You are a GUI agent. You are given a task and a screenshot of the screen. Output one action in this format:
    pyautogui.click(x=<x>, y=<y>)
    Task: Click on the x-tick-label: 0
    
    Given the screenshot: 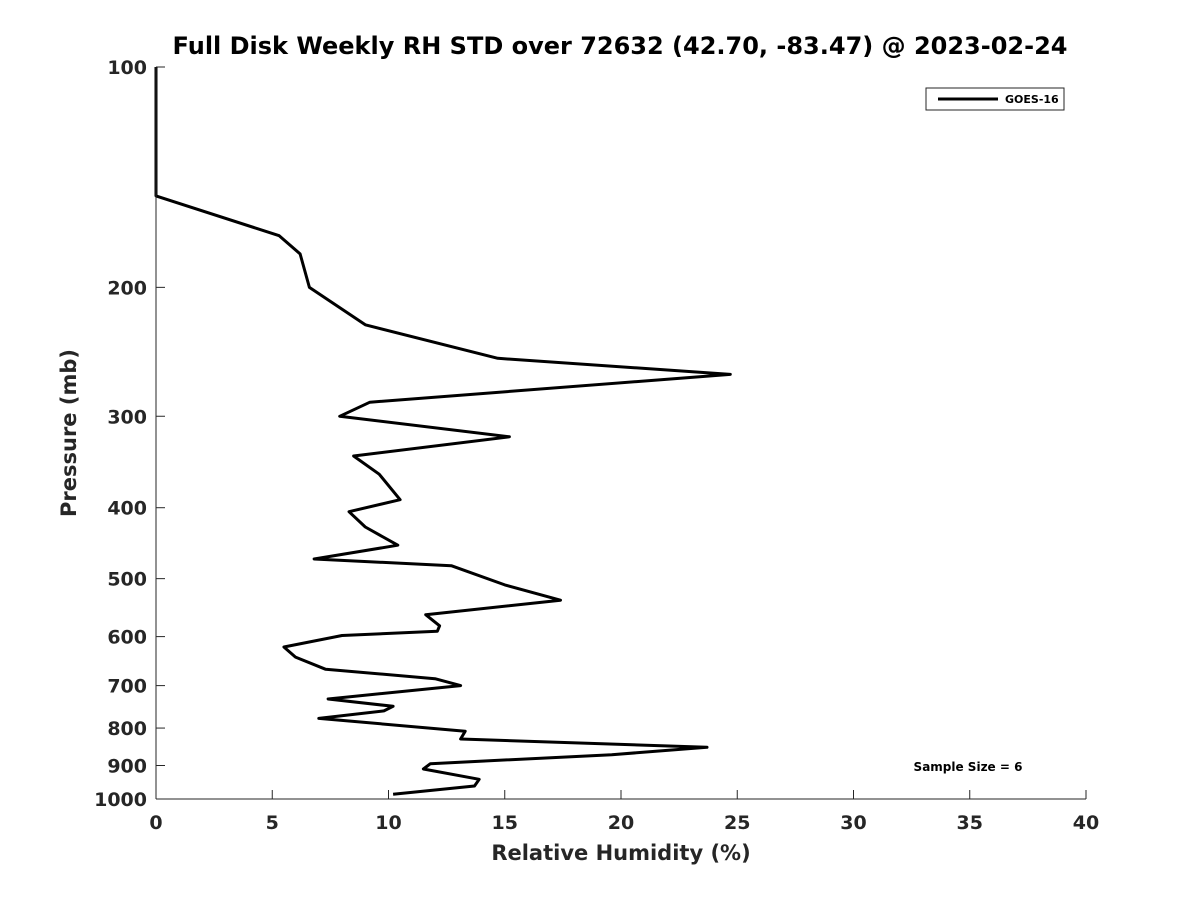 What is the action you would take?
    pyautogui.click(x=155, y=823)
    